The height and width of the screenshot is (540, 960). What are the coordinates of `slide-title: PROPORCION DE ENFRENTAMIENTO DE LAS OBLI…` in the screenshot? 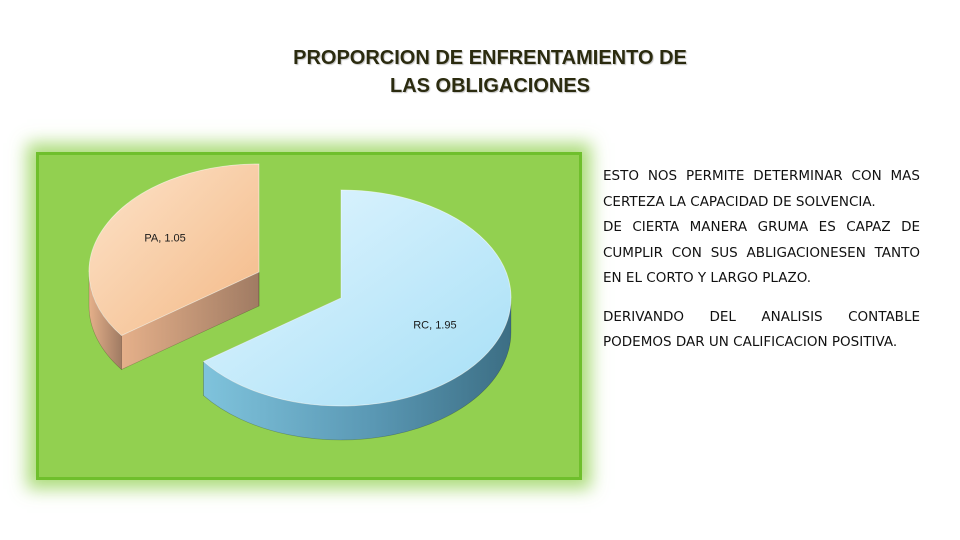 It's located at (490, 72).